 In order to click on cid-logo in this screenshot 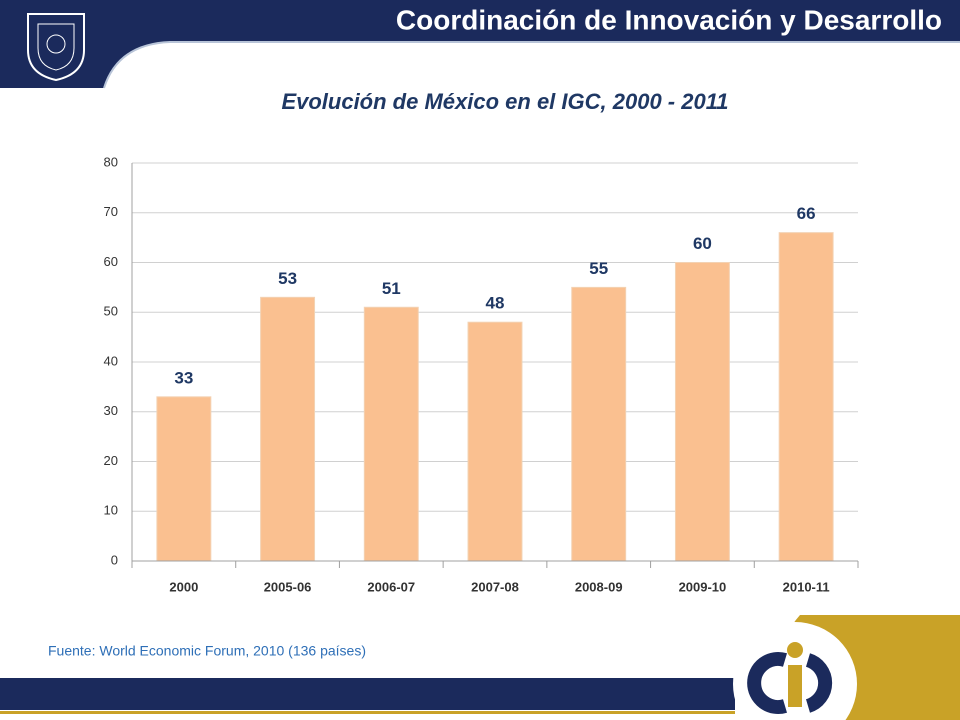, I will do `click(795, 671)`.